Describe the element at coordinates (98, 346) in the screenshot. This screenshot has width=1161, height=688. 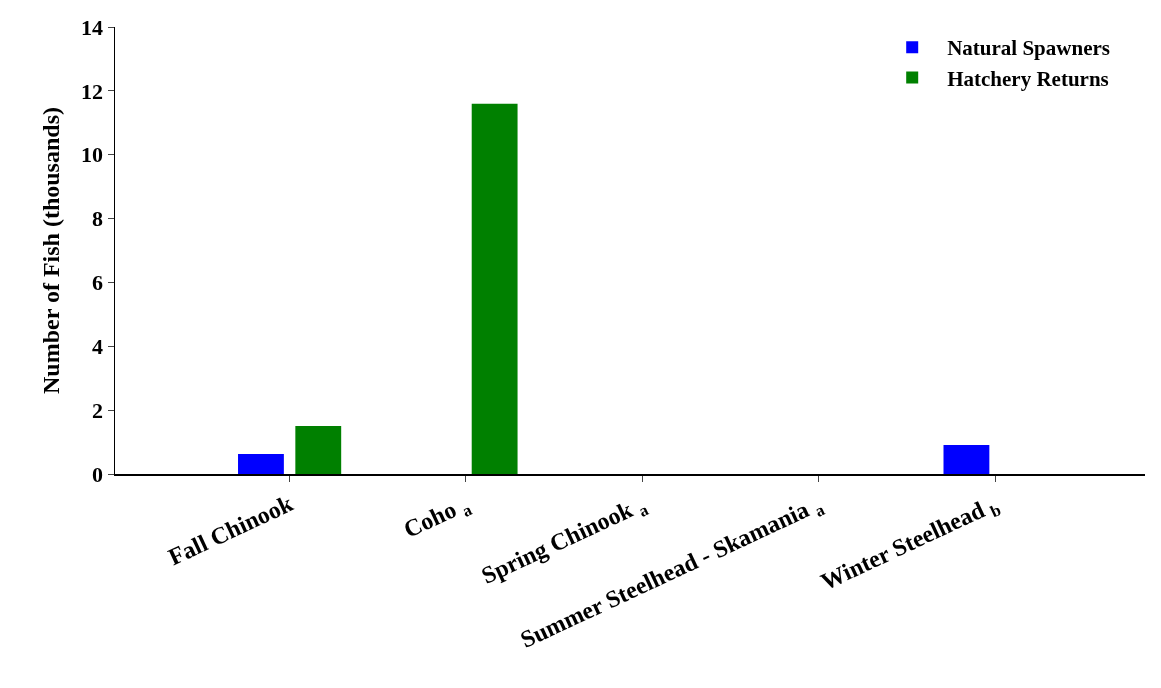
I see `y-tick-label: 4` at that location.